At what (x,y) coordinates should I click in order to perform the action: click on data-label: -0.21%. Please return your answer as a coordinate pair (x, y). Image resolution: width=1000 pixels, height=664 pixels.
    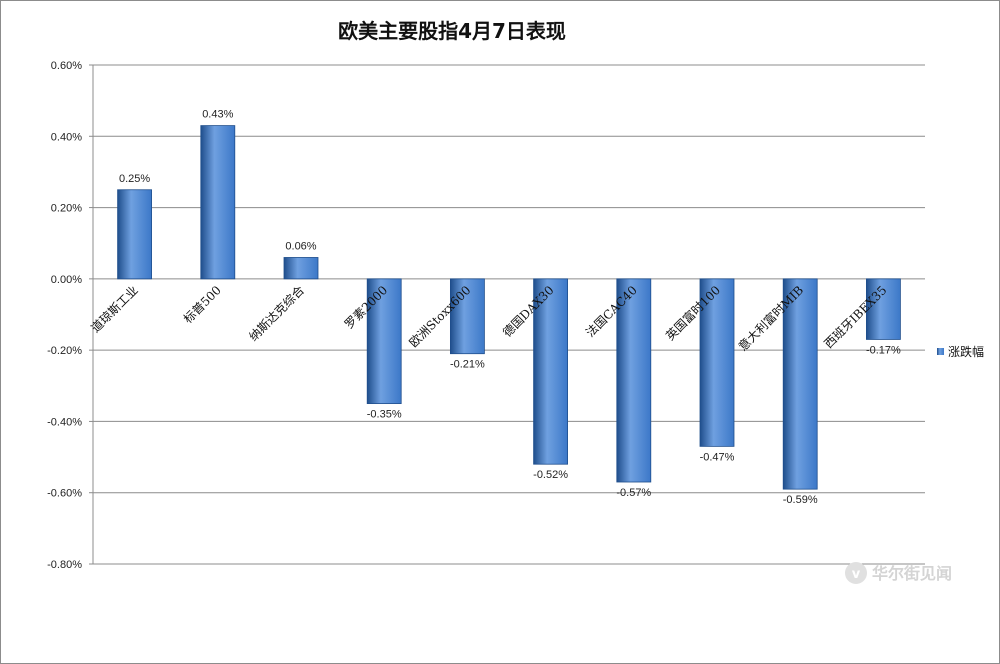
    Looking at the image, I should click on (467, 365).